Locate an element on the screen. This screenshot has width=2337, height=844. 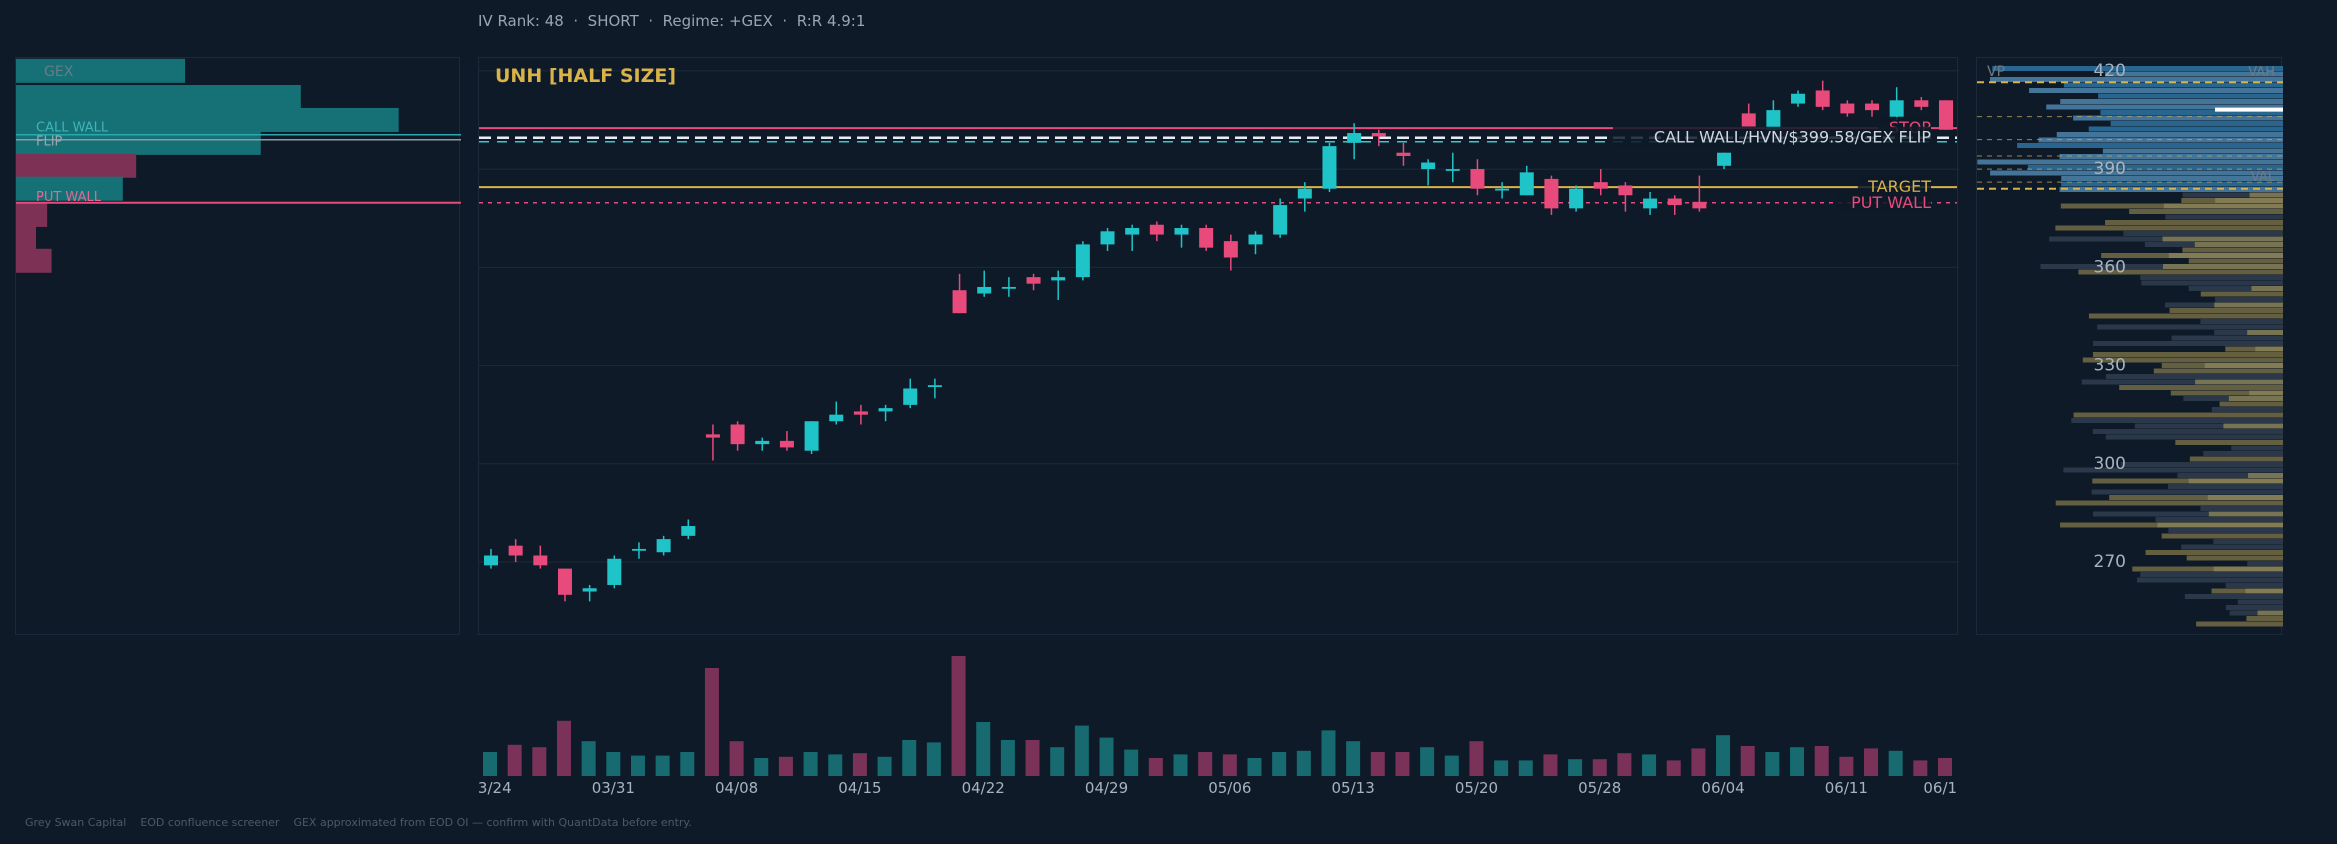
x-tick-label: 03/24 is located at coordinates (495, 788).